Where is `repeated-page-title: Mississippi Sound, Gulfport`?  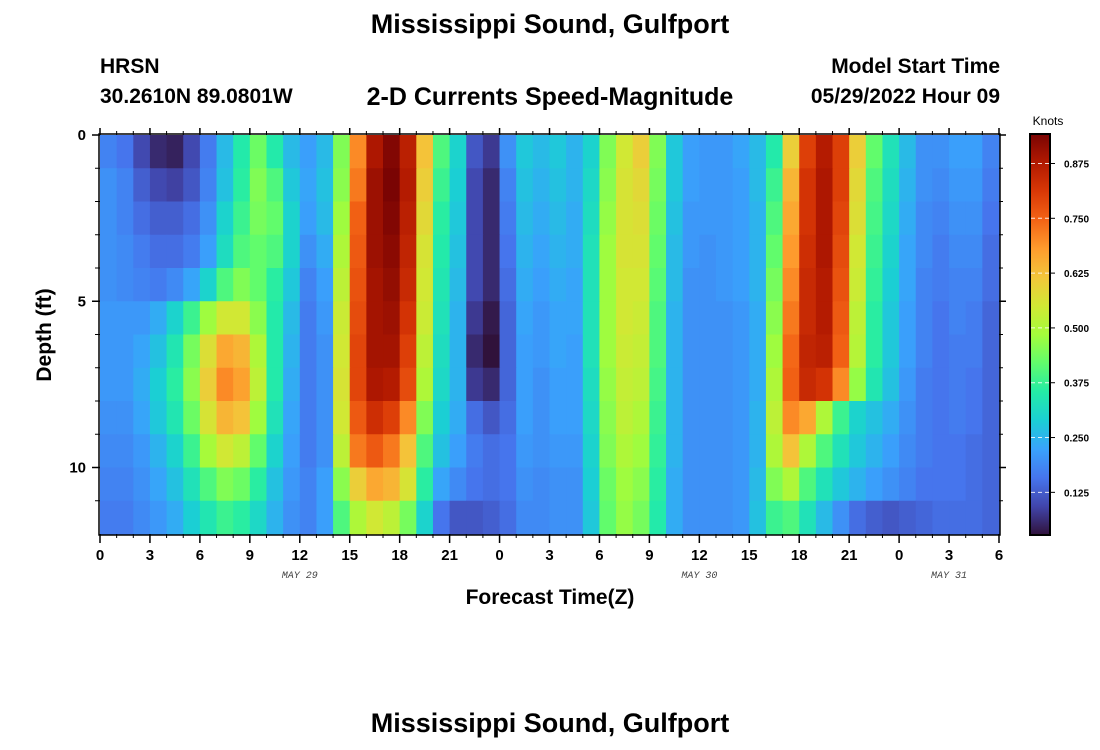 repeated-page-title: Mississippi Sound, Gulfport is located at coordinates (550, 723).